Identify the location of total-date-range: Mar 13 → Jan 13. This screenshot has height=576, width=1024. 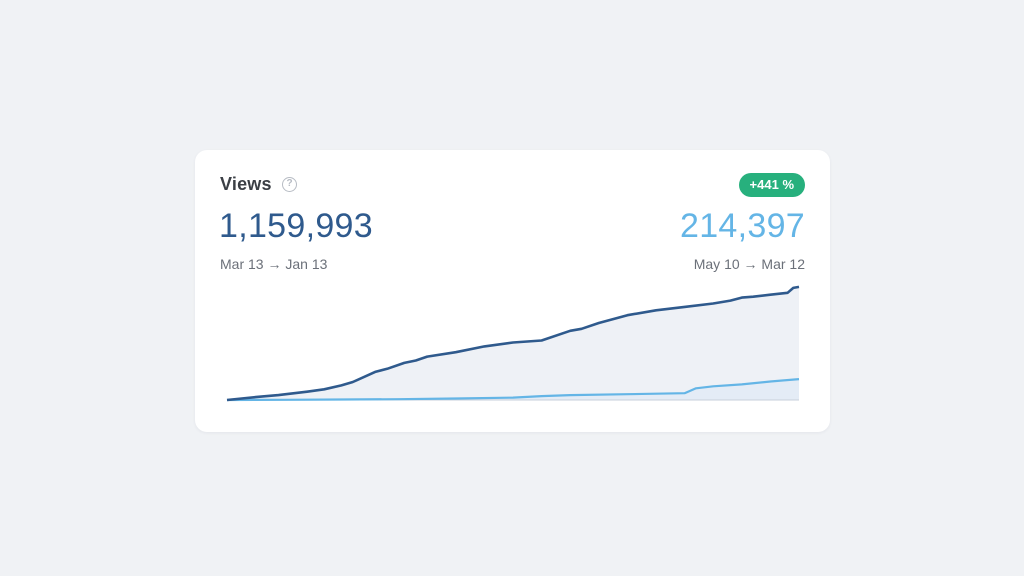
(274, 264).